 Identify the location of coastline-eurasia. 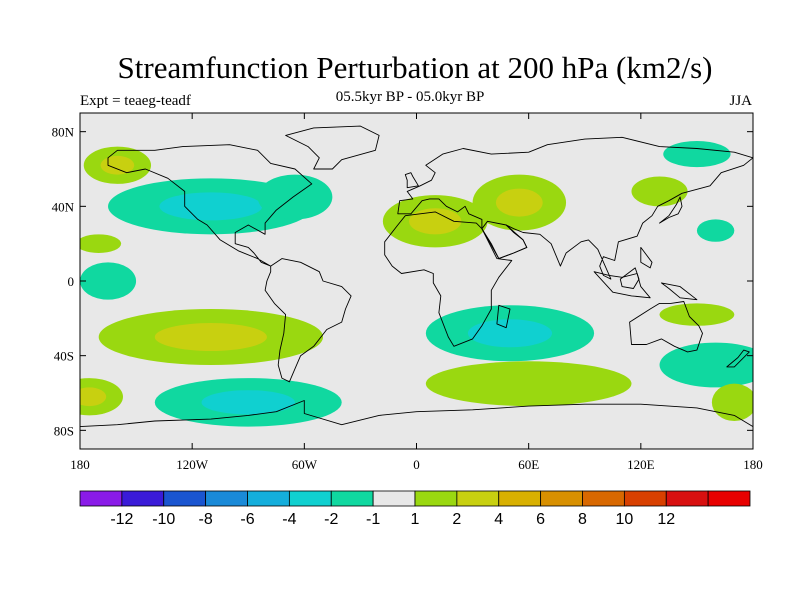
(575, 208).